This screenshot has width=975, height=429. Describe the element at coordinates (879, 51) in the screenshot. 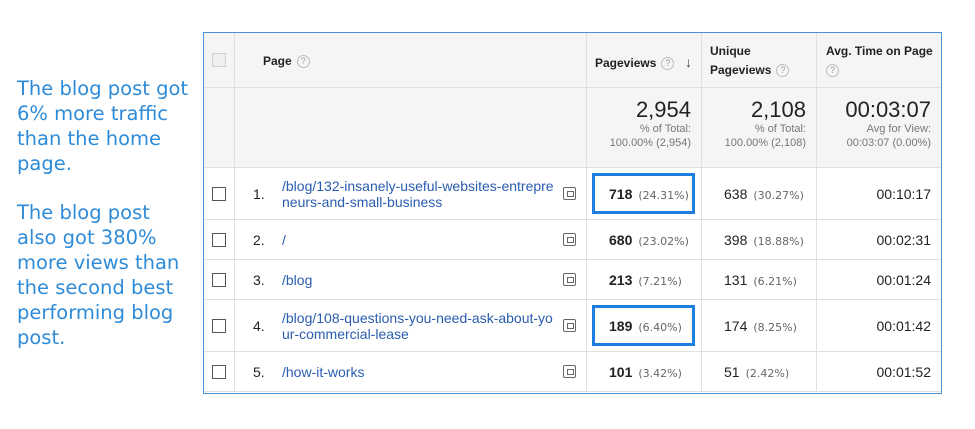

I see `avg-time-column-label: Avg. Time on Page` at that location.